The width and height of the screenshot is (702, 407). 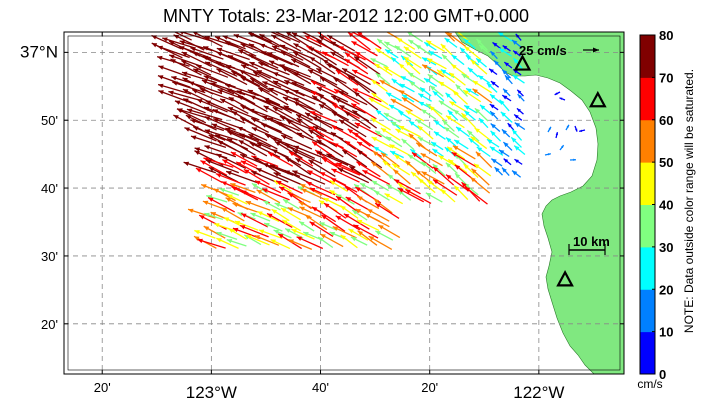 I want to click on colorbar-tick-label: 30, so click(x=666, y=247).